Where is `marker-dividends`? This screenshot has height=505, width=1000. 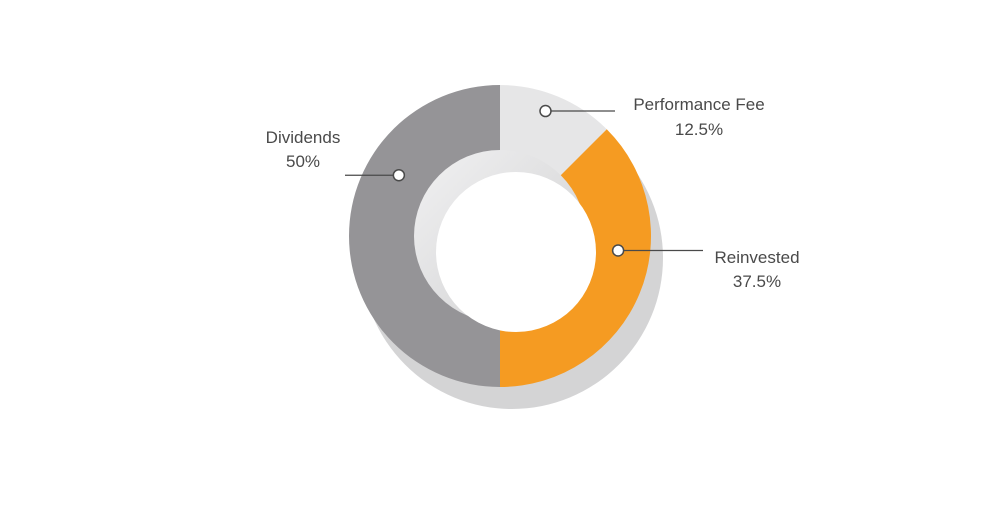
marker-dividends is located at coordinates (399, 175).